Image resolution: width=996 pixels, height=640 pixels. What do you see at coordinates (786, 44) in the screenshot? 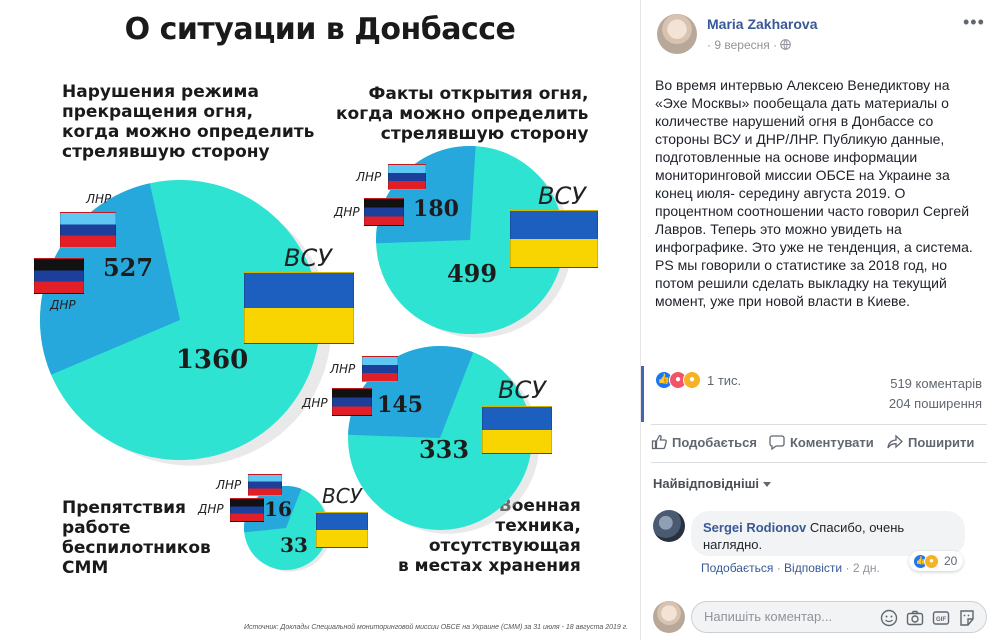
I see `privacy-globe-icon` at bounding box center [786, 44].